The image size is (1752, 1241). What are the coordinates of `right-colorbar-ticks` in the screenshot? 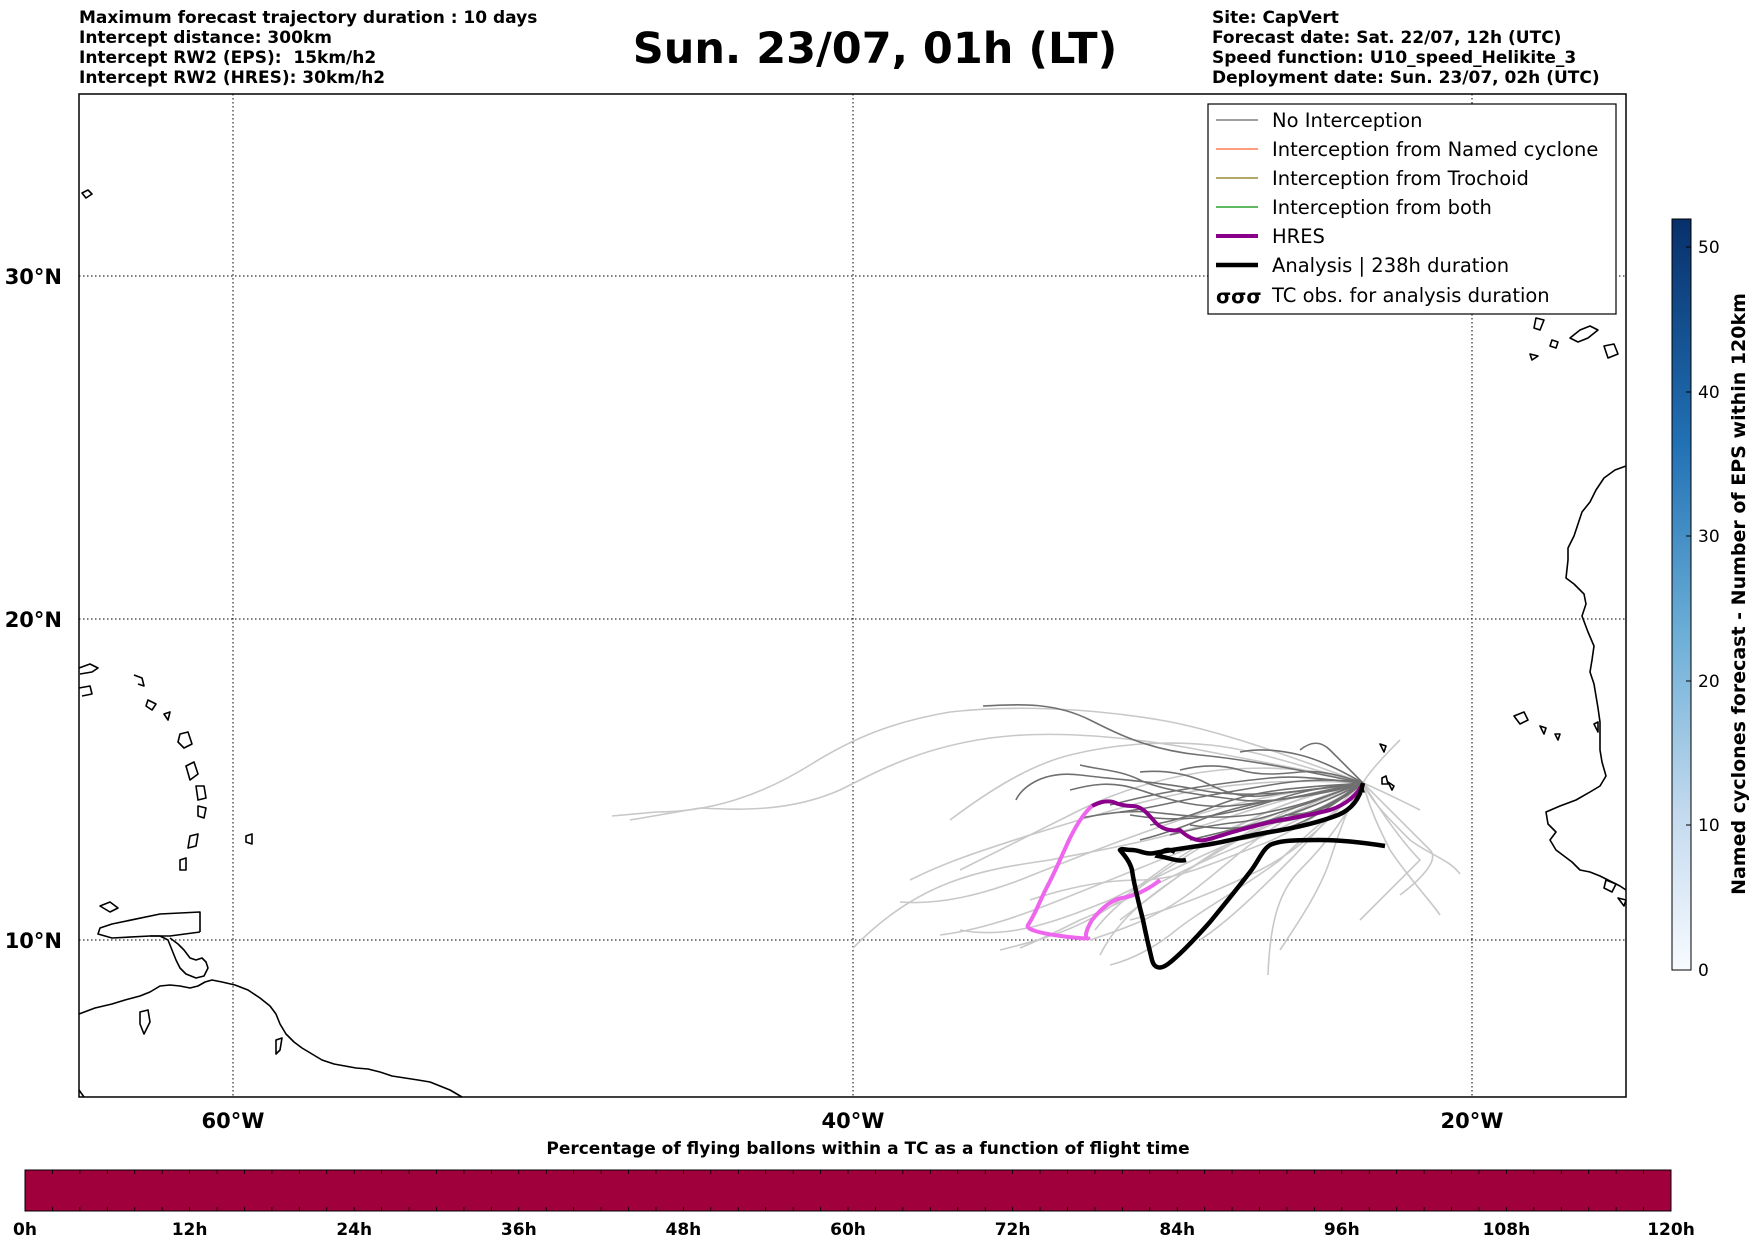 It's located at (1688, 608).